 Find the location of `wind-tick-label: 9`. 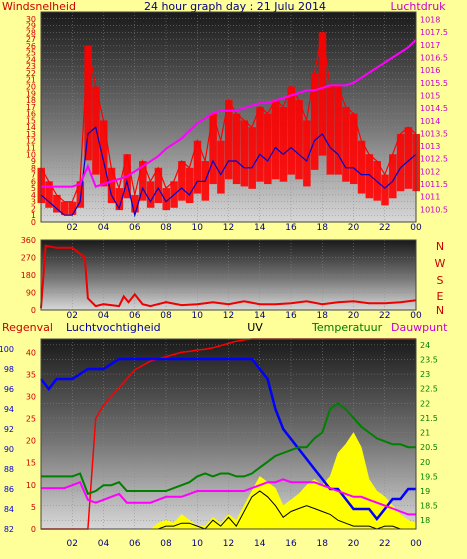

wind-tick-label: 9 is located at coordinates (33, 161).